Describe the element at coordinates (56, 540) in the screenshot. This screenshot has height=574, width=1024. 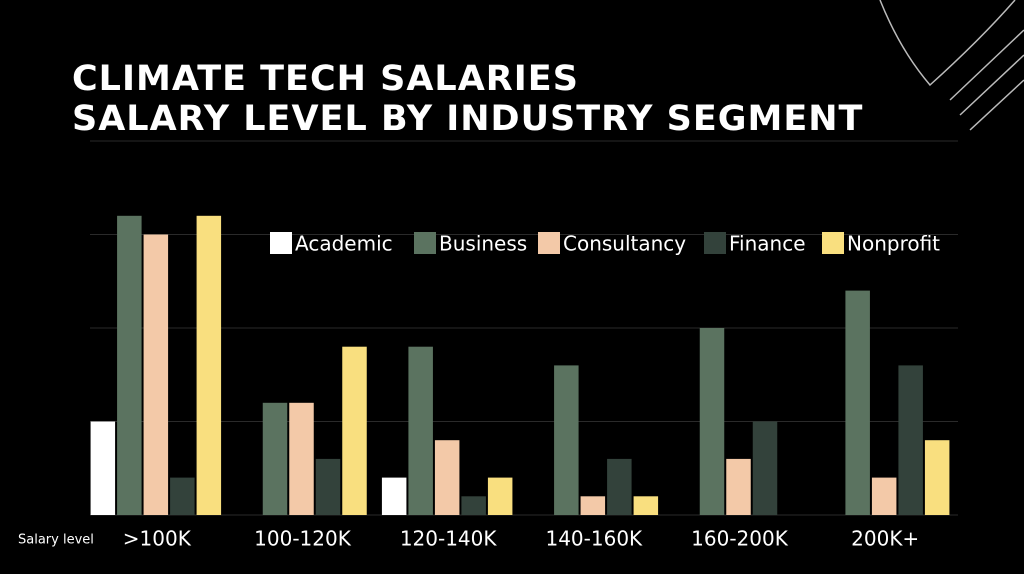
I see `x-axis-label: Salary level` at that location.